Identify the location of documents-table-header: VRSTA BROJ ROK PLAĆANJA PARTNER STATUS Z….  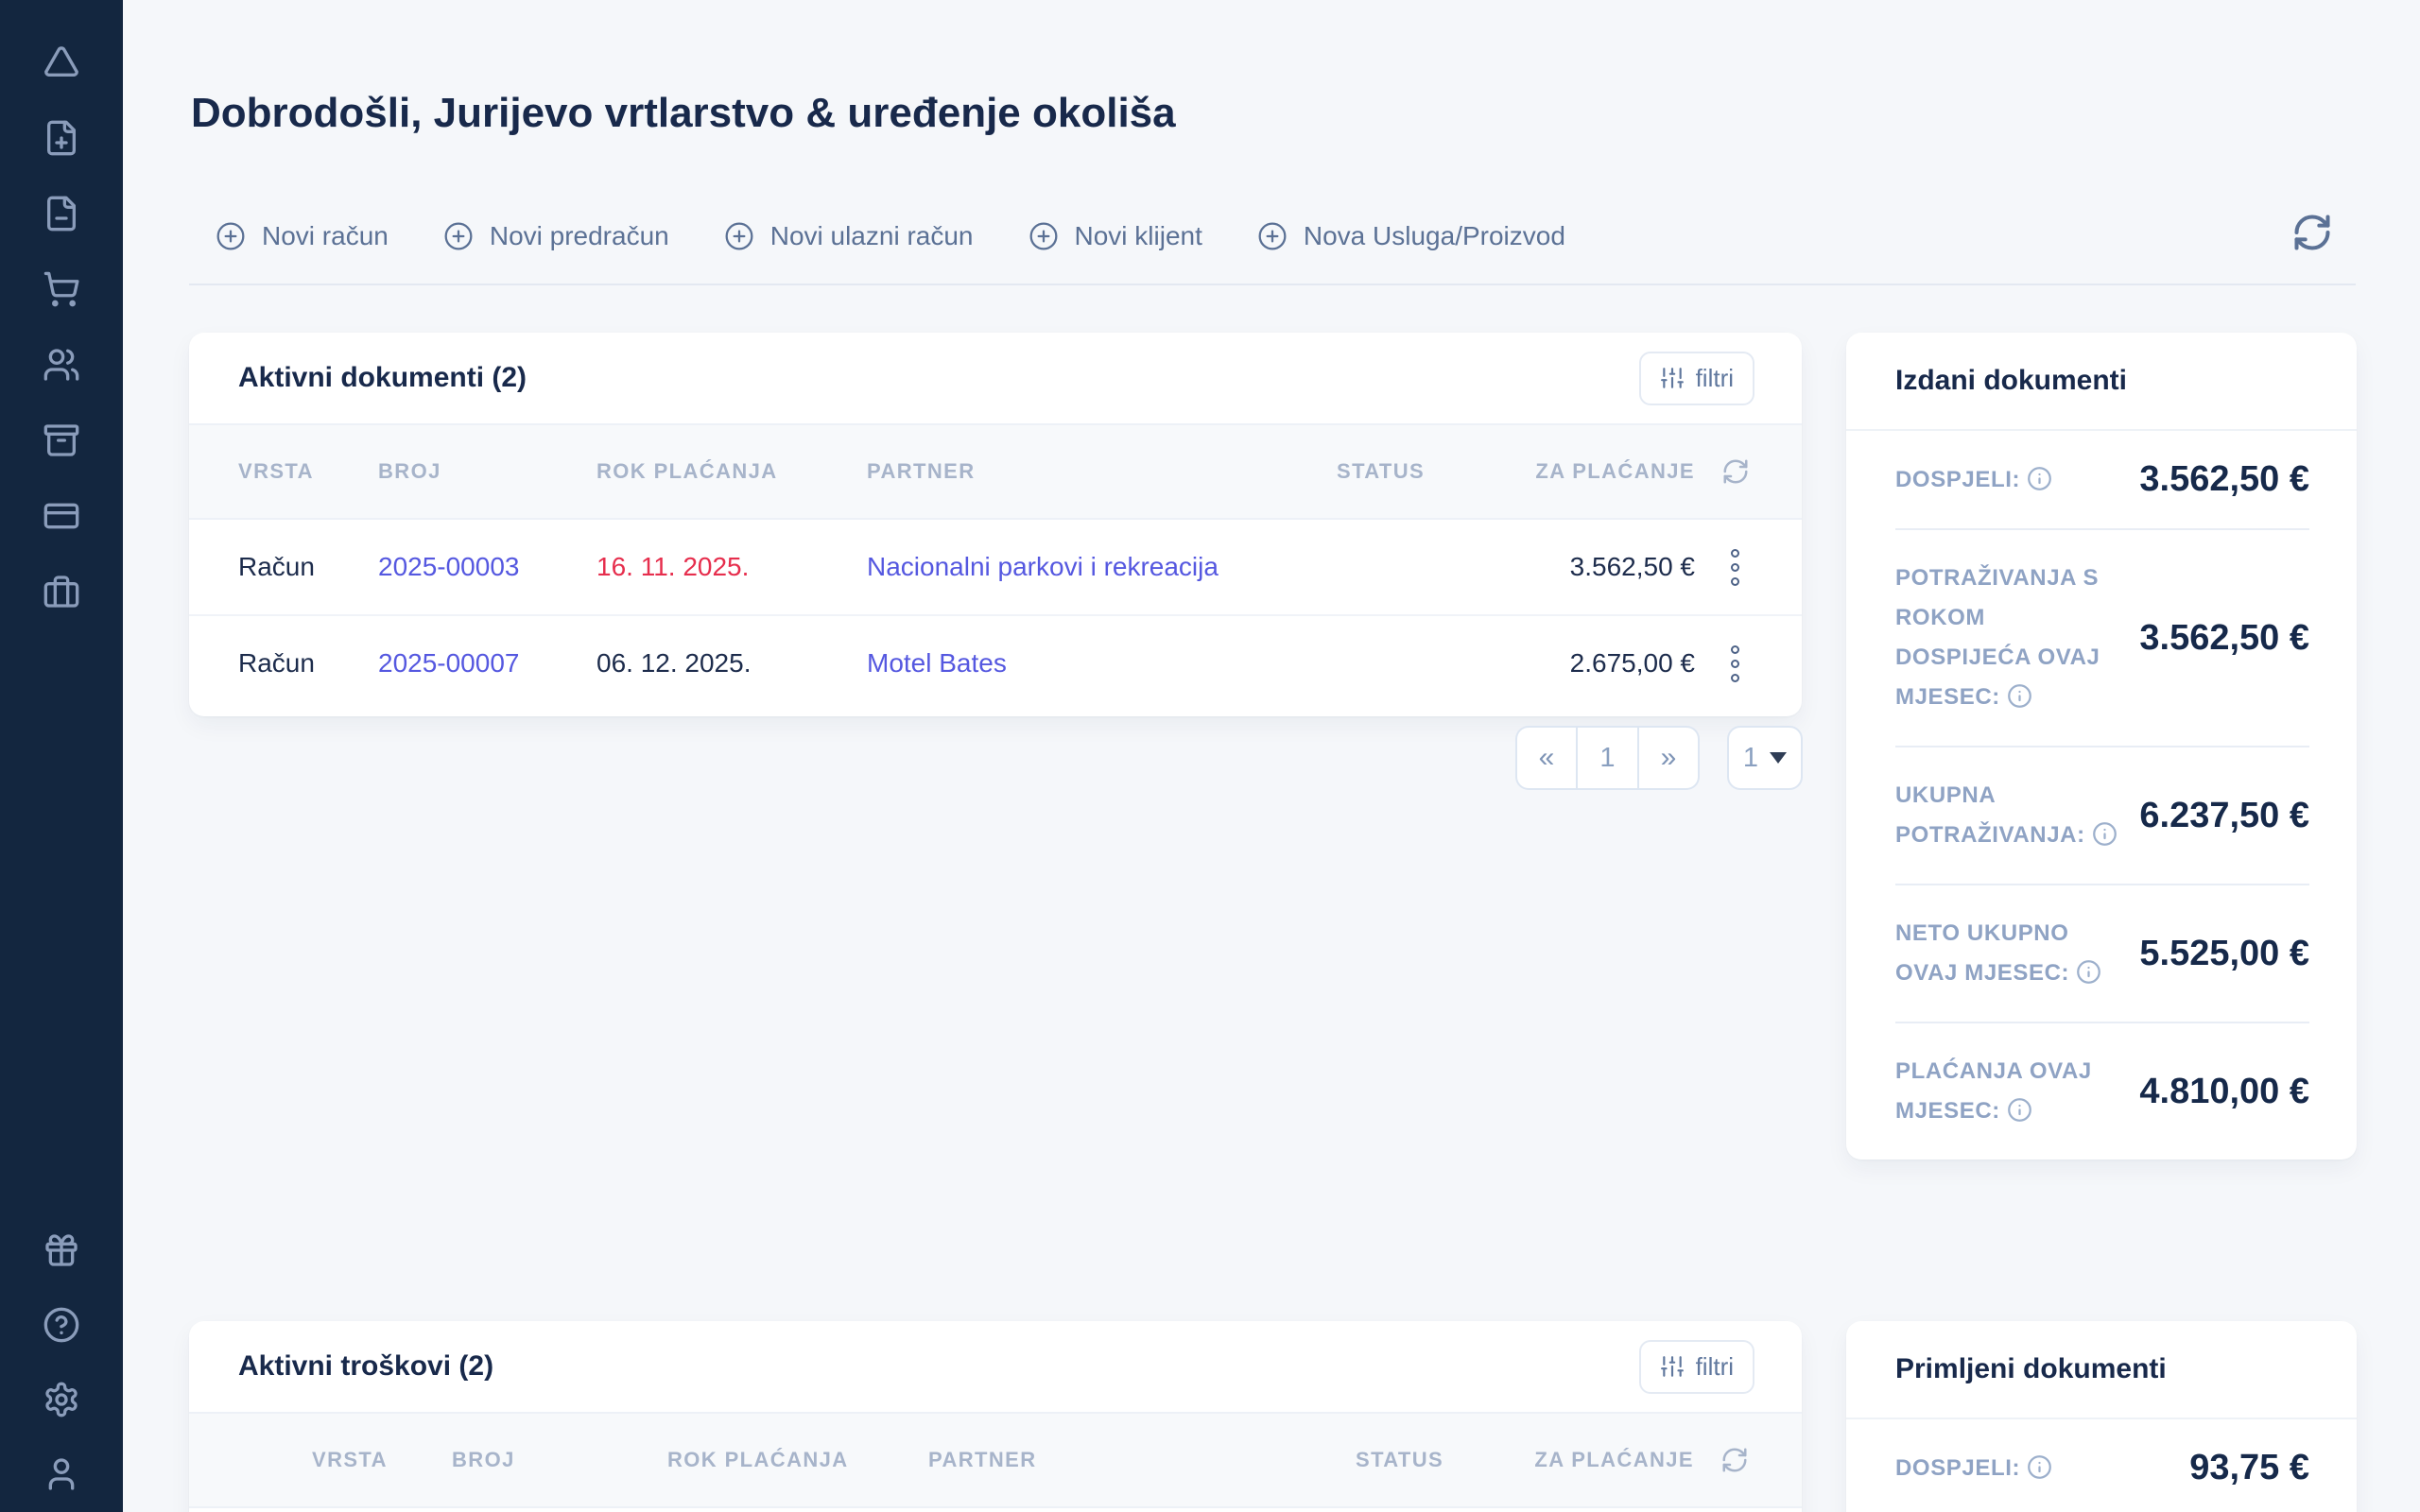
(995, 471).